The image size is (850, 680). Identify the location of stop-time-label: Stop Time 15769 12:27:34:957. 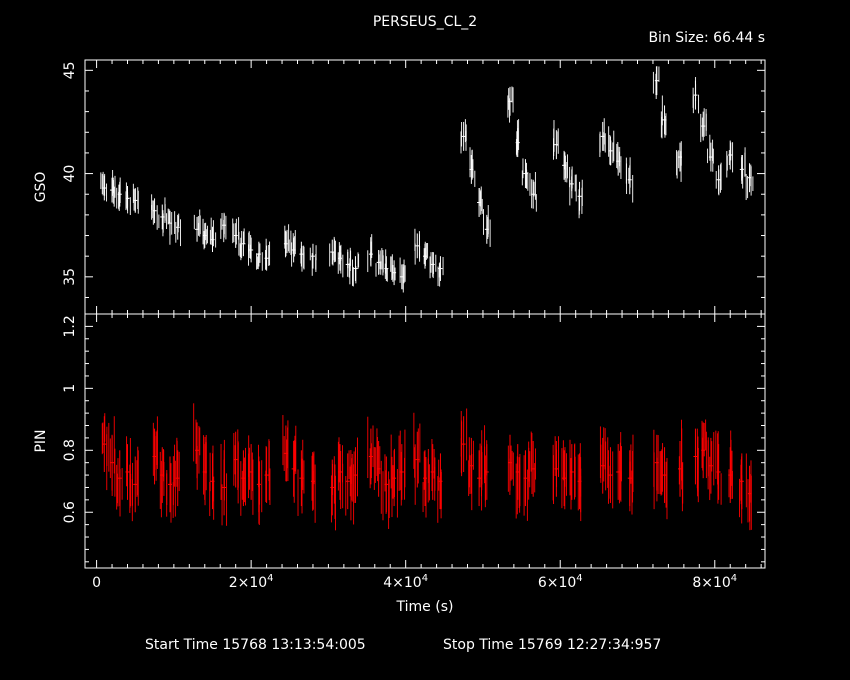
(552, 645).